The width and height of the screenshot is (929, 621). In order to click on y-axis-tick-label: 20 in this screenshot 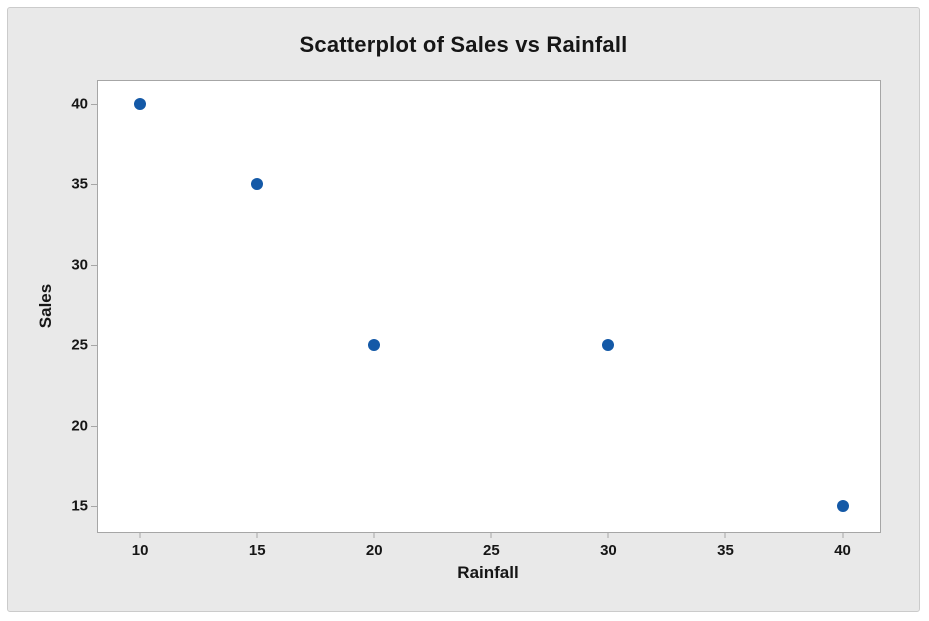, I will do `click(79, 426)`.